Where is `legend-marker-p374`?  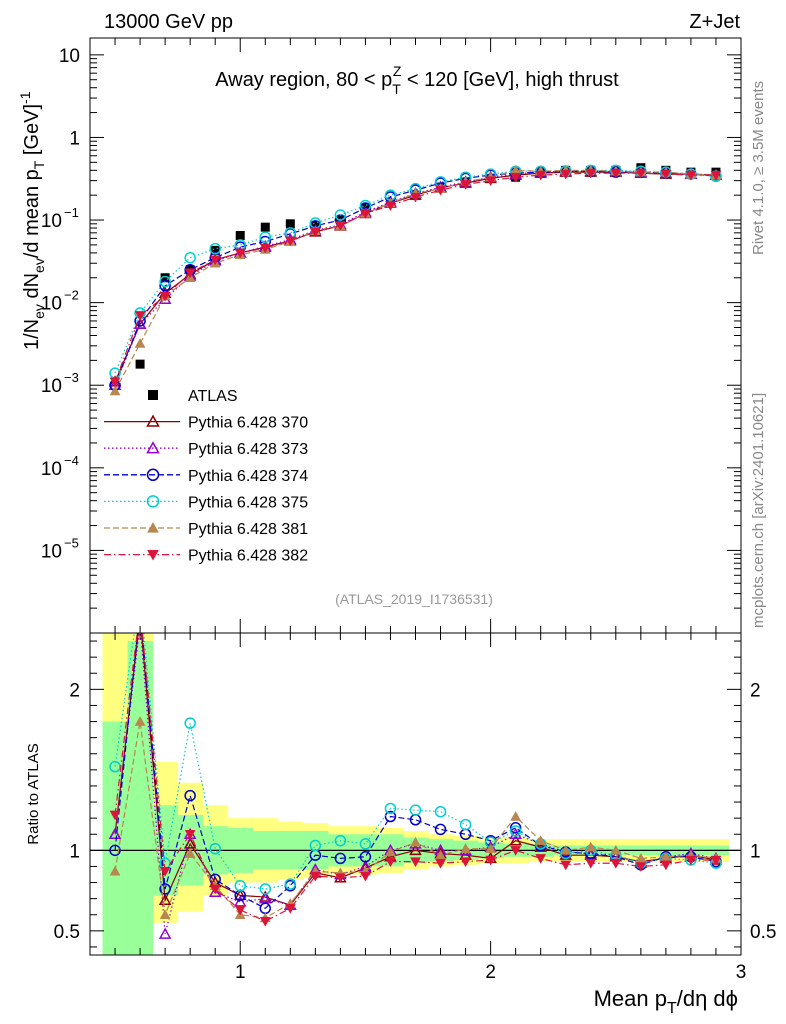
legend-marker-p374 is located at coordinates (153, 475).